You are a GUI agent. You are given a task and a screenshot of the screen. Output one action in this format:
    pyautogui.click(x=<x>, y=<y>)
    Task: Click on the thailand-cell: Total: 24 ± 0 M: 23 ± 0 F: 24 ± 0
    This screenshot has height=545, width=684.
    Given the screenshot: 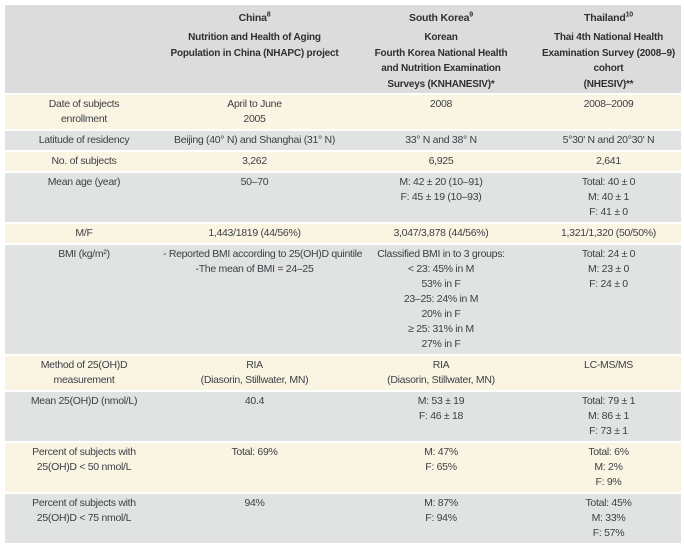 What is the action you would take?
    pyautogui.click(x=608, y=299)
    